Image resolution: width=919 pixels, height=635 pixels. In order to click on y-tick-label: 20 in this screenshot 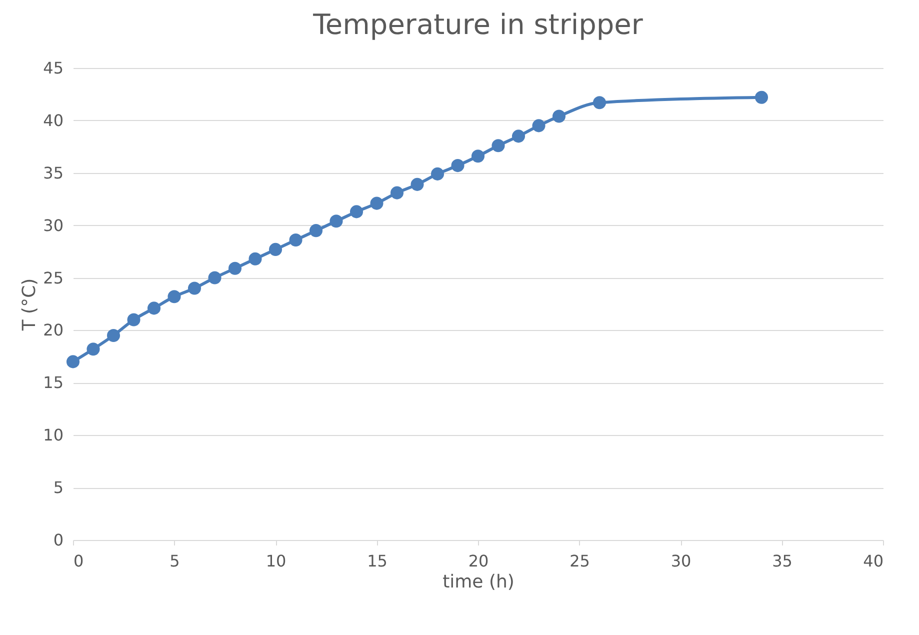, I will do `click(53, 330)`.